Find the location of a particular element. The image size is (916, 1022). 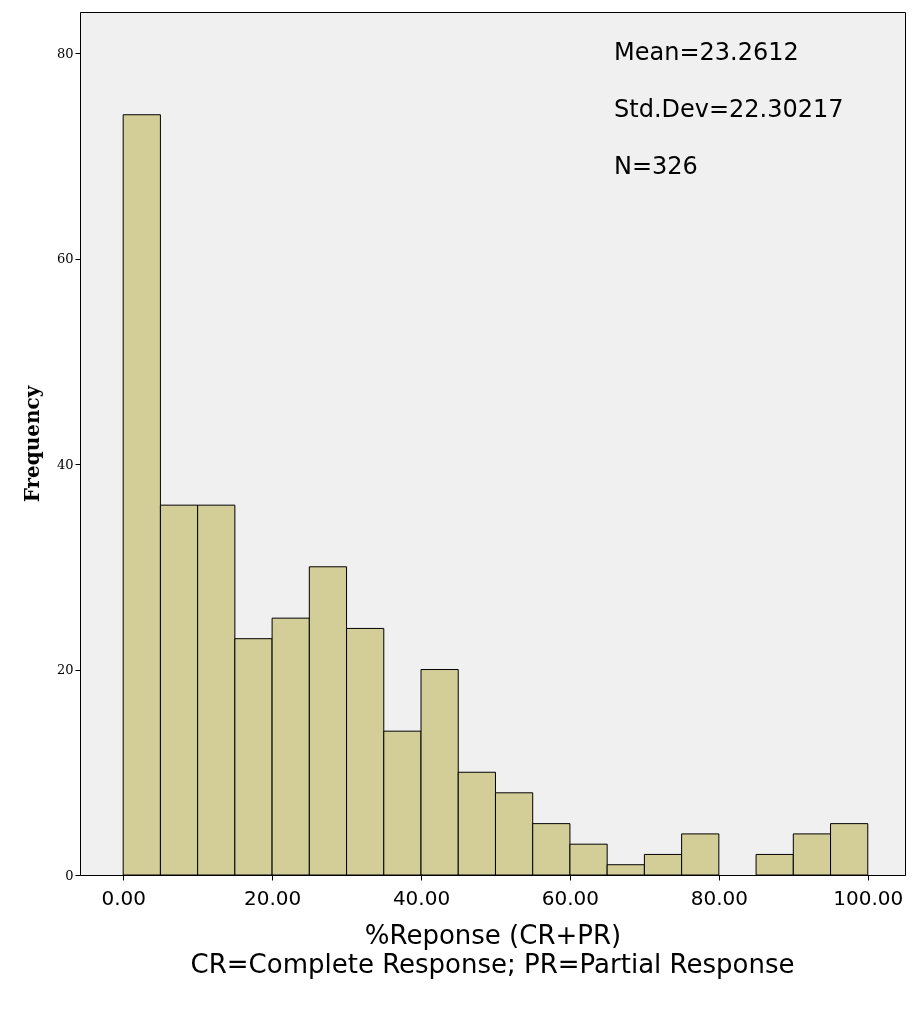

y-axis-title: Frequency is located at coordinates (31, 443).